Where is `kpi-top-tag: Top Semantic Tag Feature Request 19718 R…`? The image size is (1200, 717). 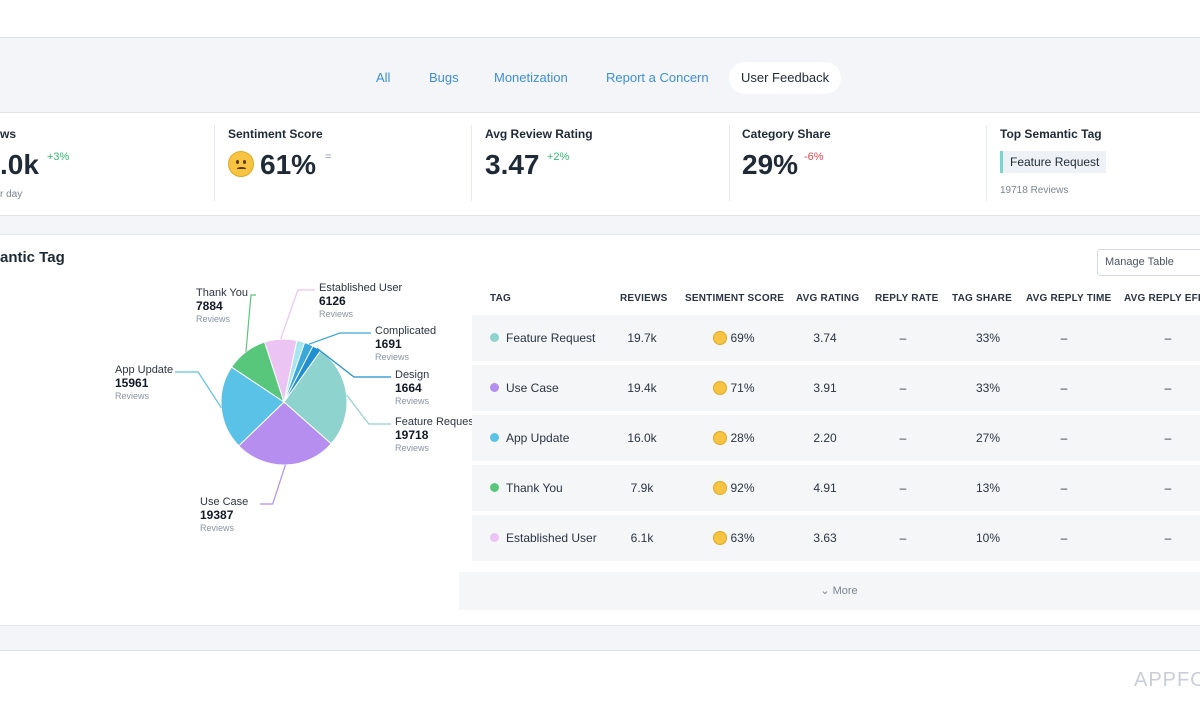
kpi-top-tag: Top Semantic Tag Feature Request 19718 R… is located at coordinates (1100, 165).